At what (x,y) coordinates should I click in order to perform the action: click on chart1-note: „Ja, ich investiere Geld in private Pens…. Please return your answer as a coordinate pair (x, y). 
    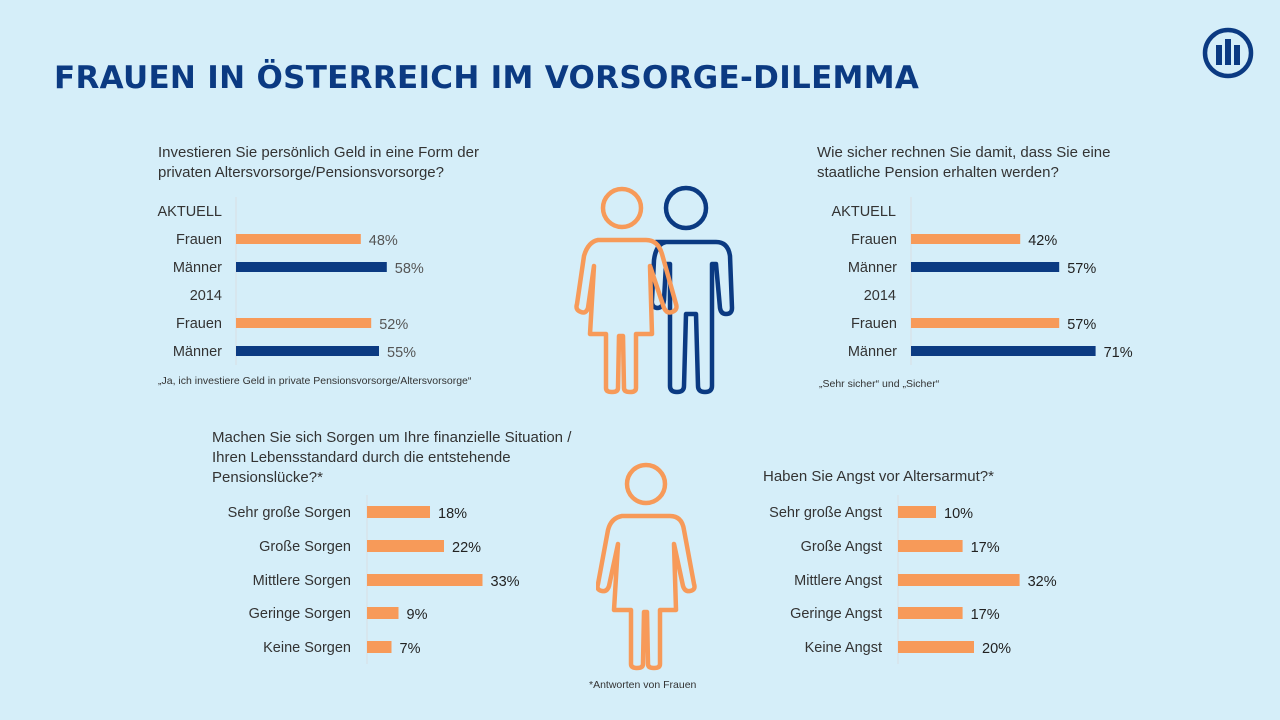
    Looking at the image, I should click on (315, 381).